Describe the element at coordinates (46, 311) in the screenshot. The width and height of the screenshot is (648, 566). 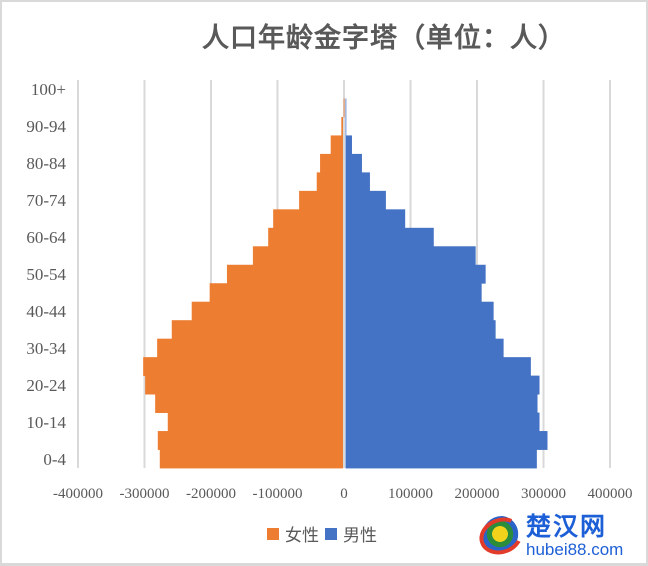
I see `y-tick-label: 40-44` at that location.